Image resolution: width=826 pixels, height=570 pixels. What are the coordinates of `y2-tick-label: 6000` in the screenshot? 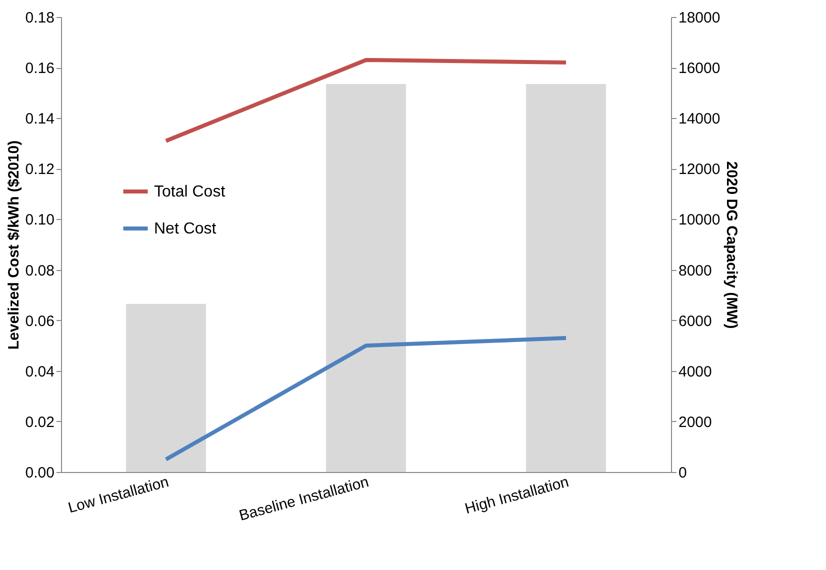 It's located at (695, 321).